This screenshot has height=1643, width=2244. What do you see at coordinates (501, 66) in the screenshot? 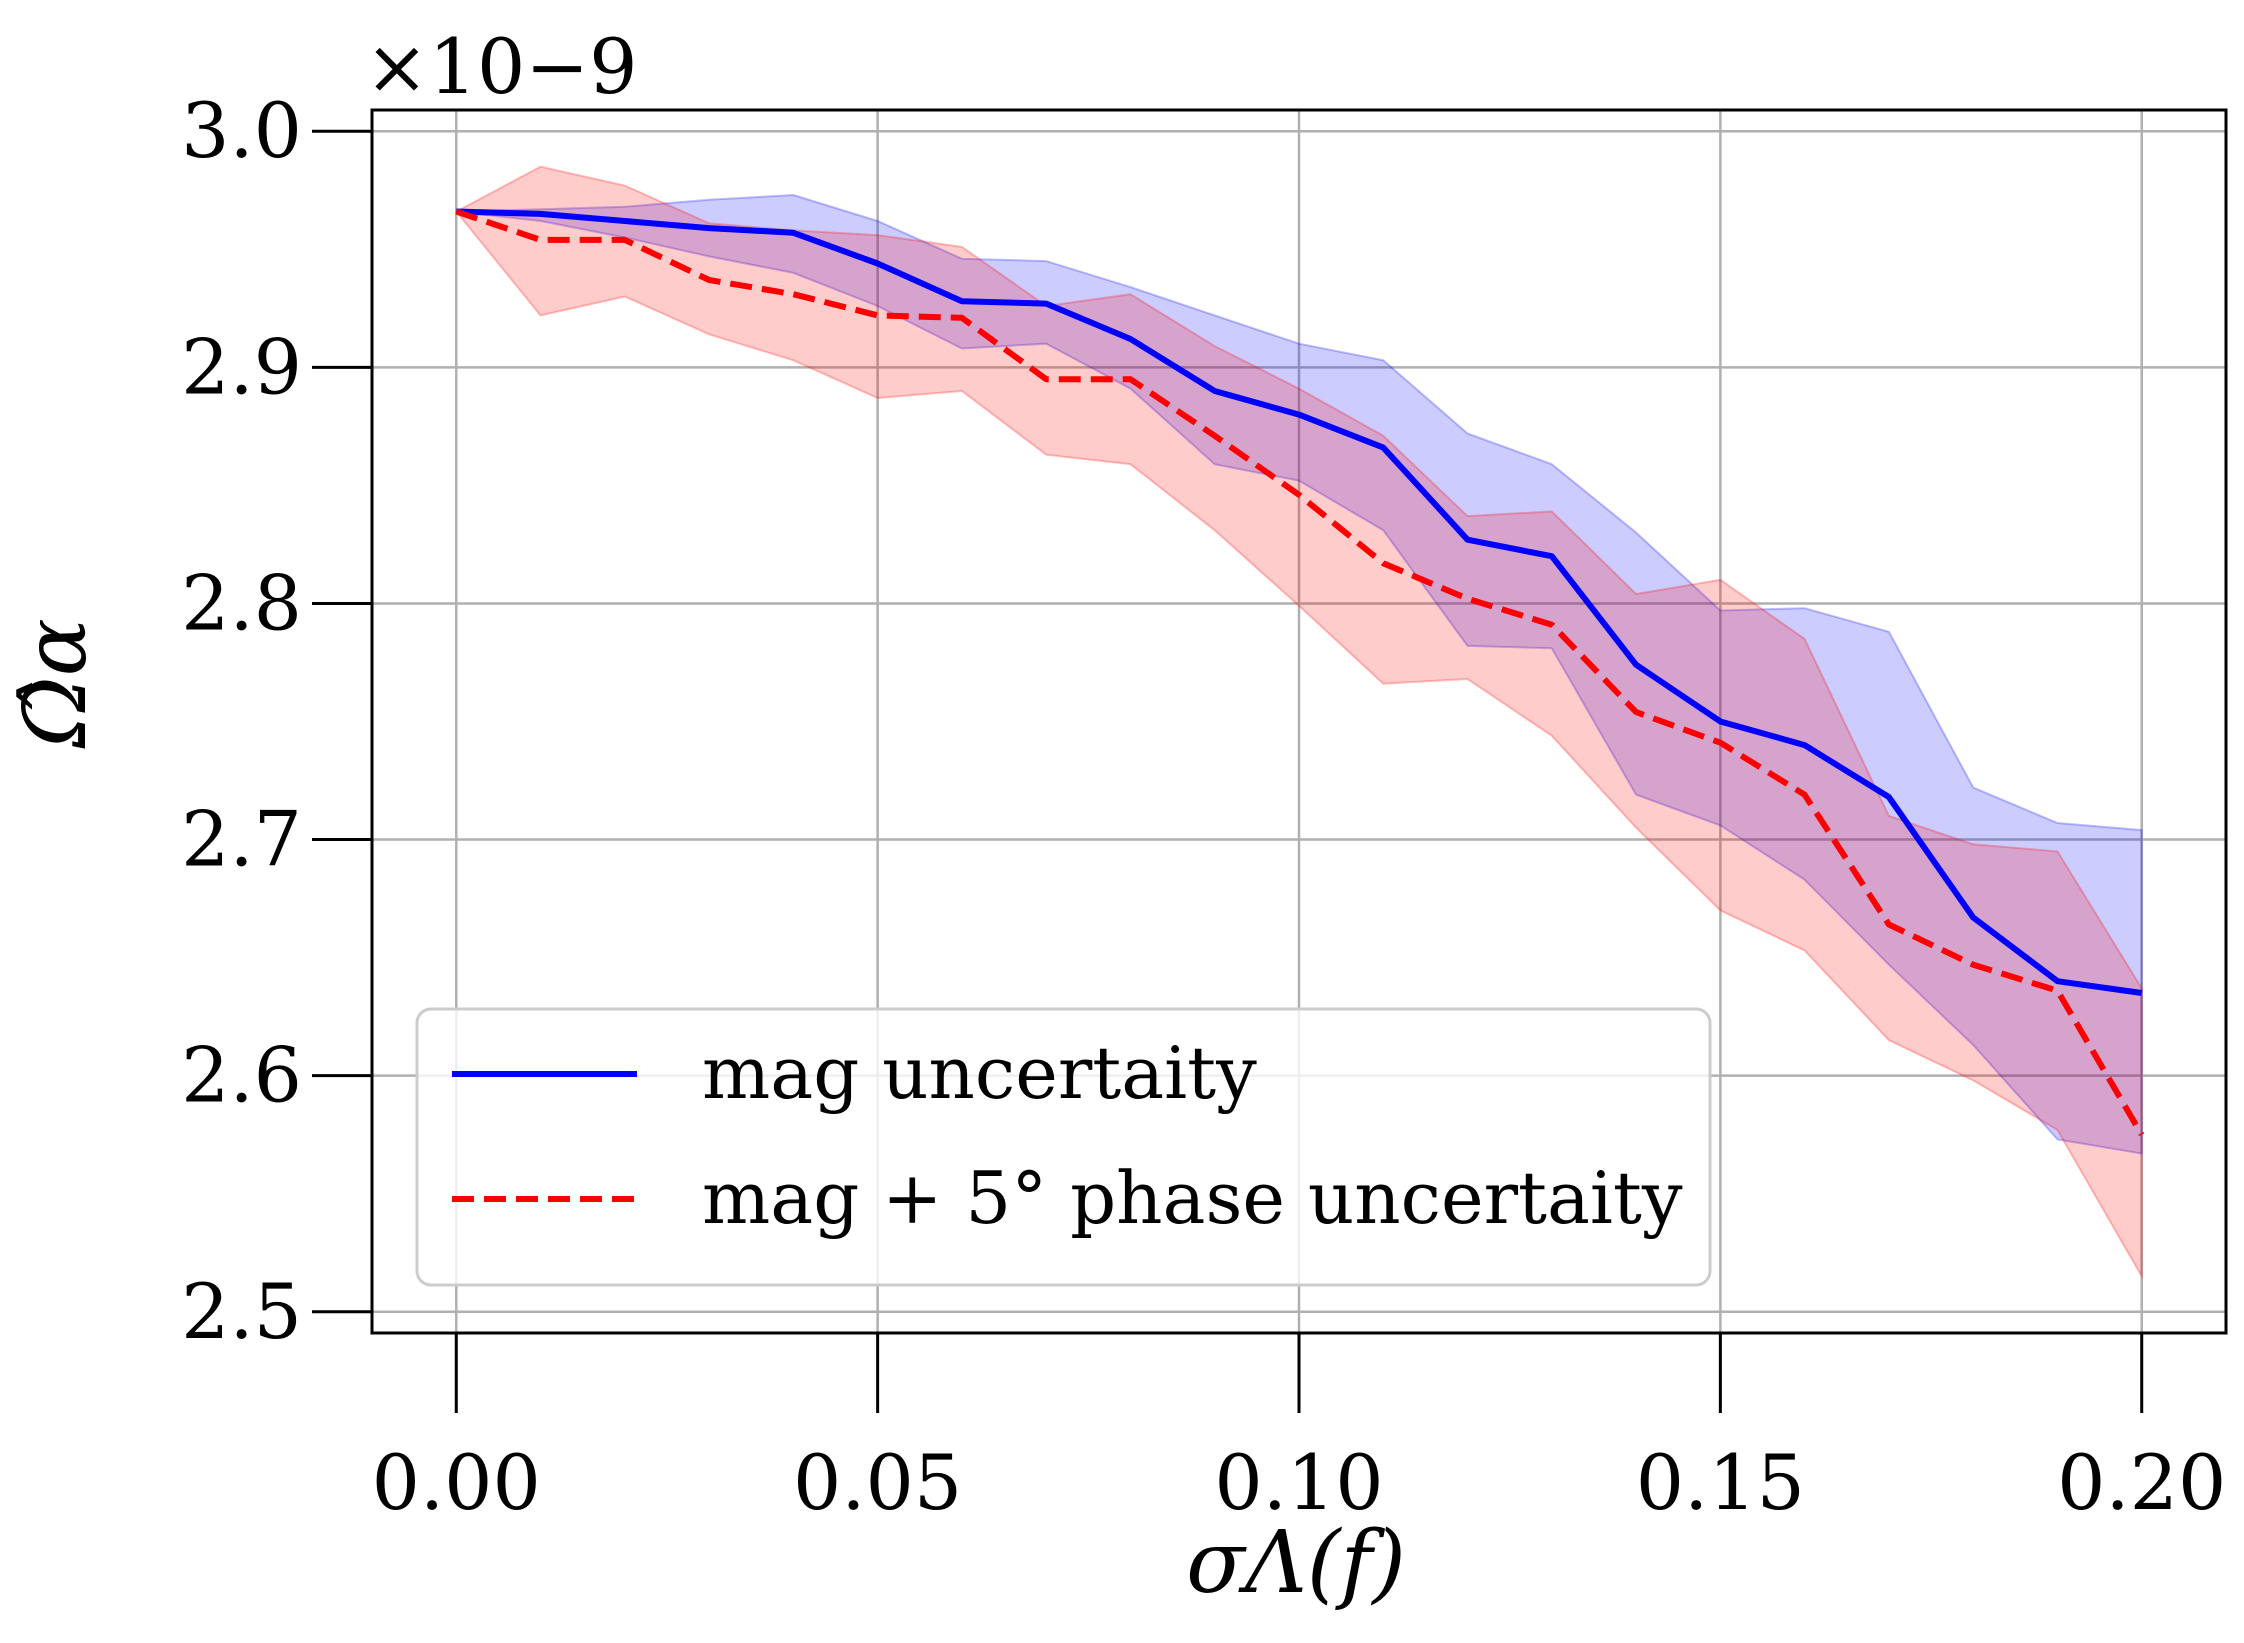
I see `y-multiplier-label: ×10−9` at bounding box center [501, 66].